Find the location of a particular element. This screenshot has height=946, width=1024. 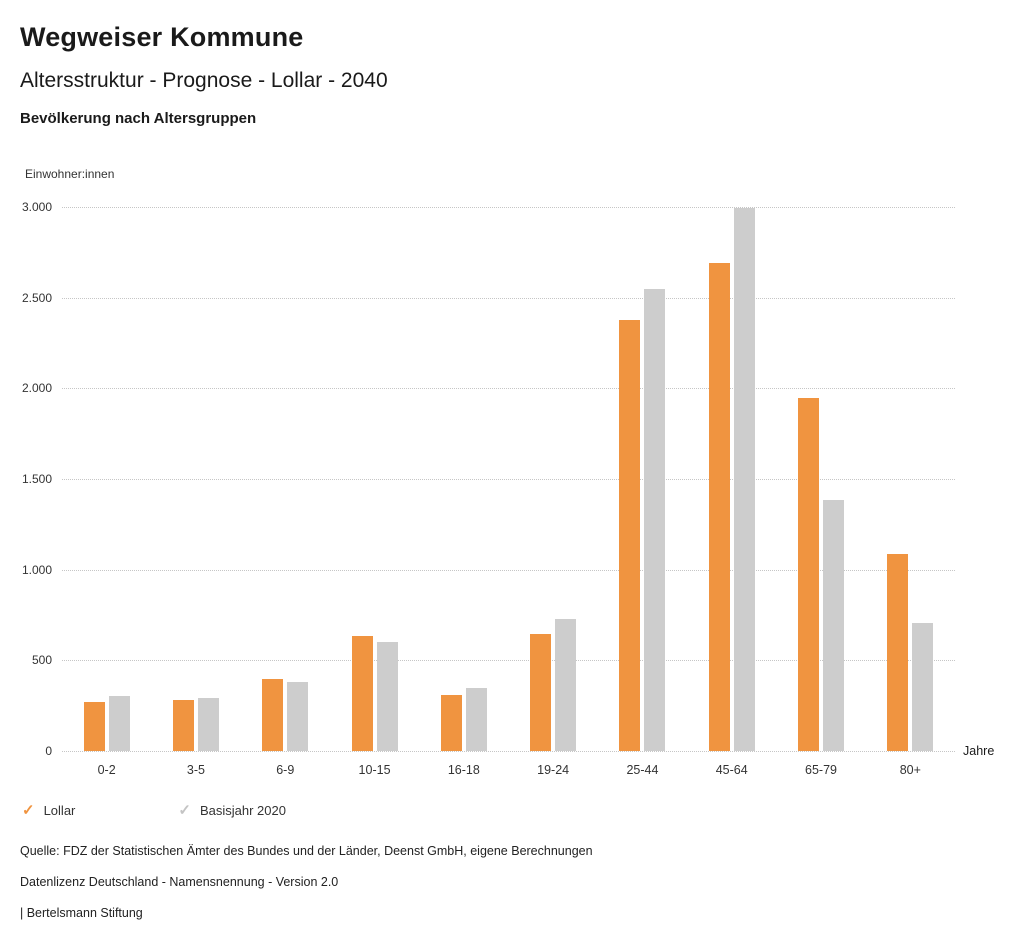

y-tick-label: 1.000 is located at coordinates (36, 569).